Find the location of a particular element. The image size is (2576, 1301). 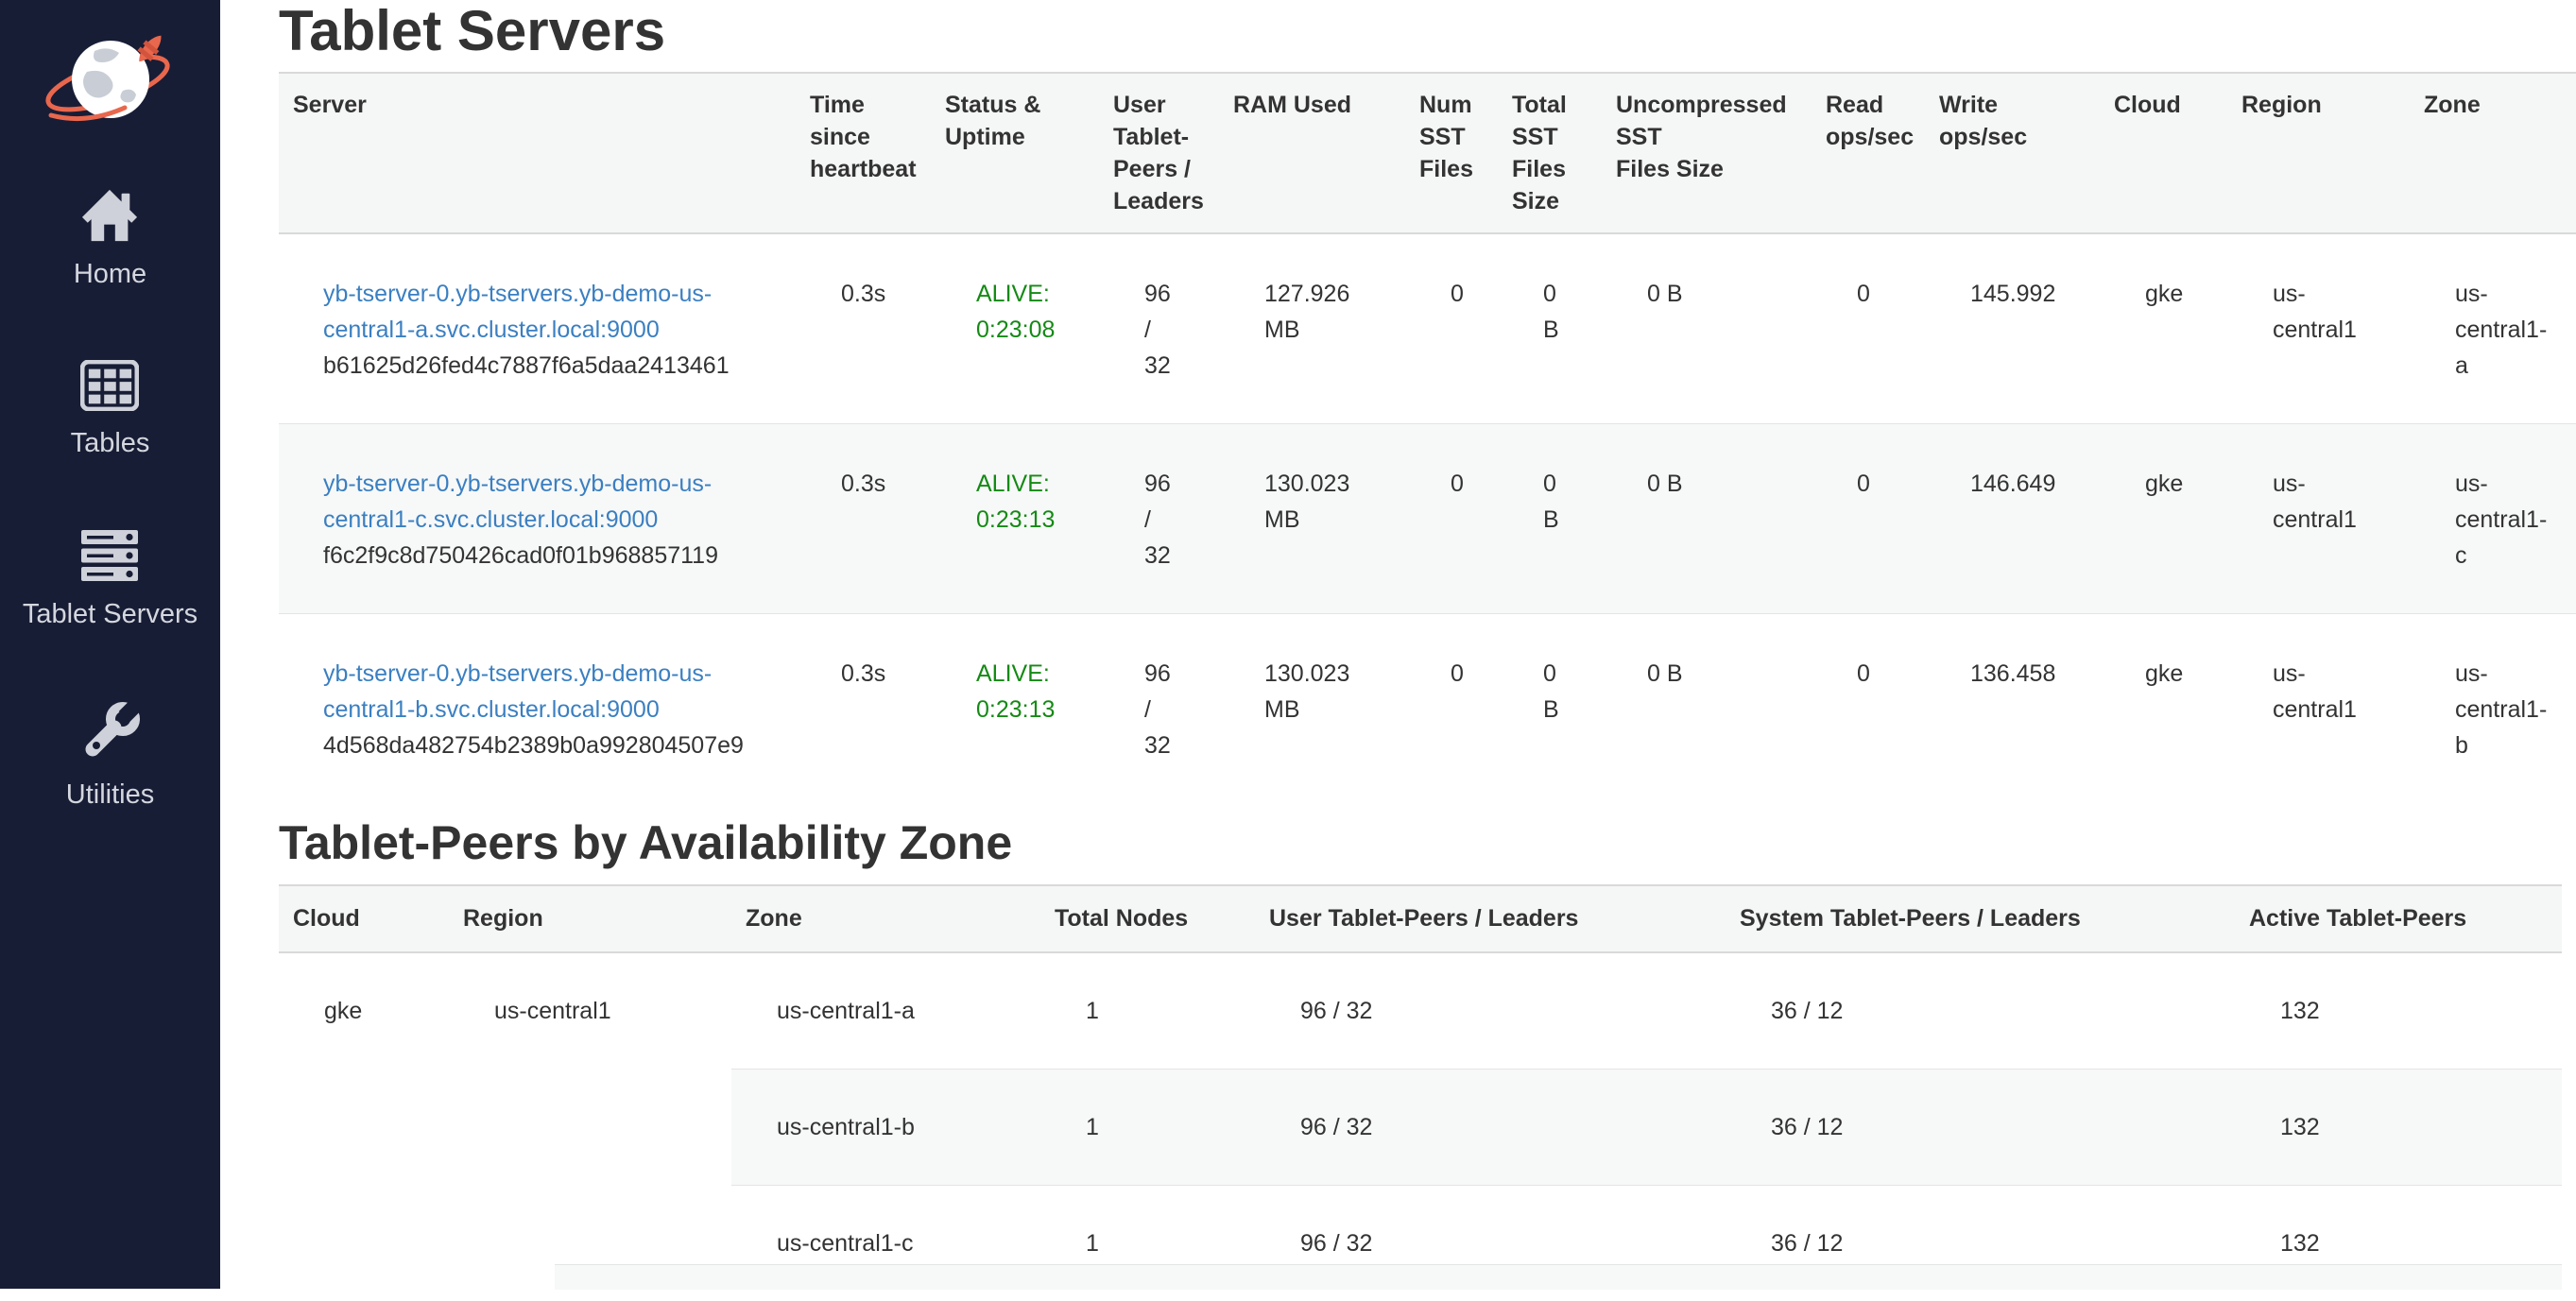

zone-cell: us-central1-a is located at coordinates (885, 1011).